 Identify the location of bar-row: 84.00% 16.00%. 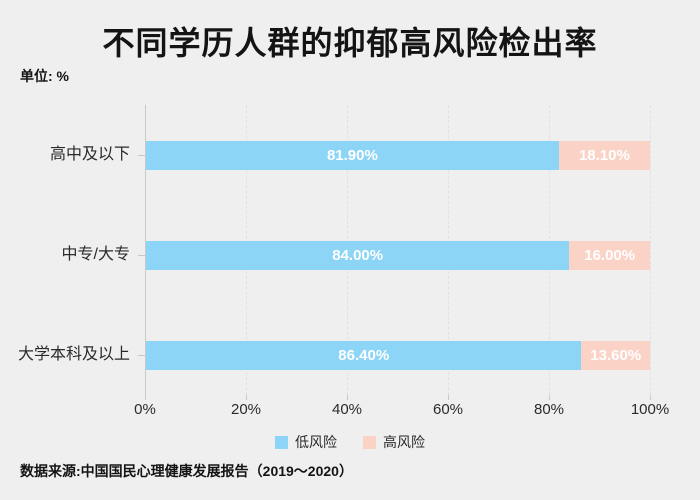
(398, 255).